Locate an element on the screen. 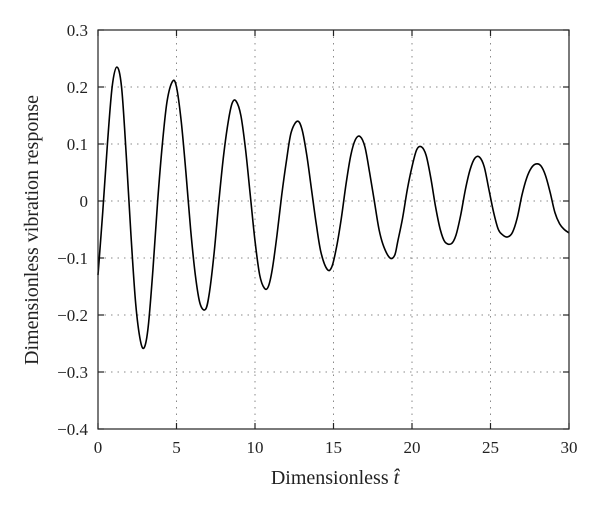 The height and width of the screenshot is (505, 600). x-axis-label-symbol: t̂ is located at coordinates (397, 478).